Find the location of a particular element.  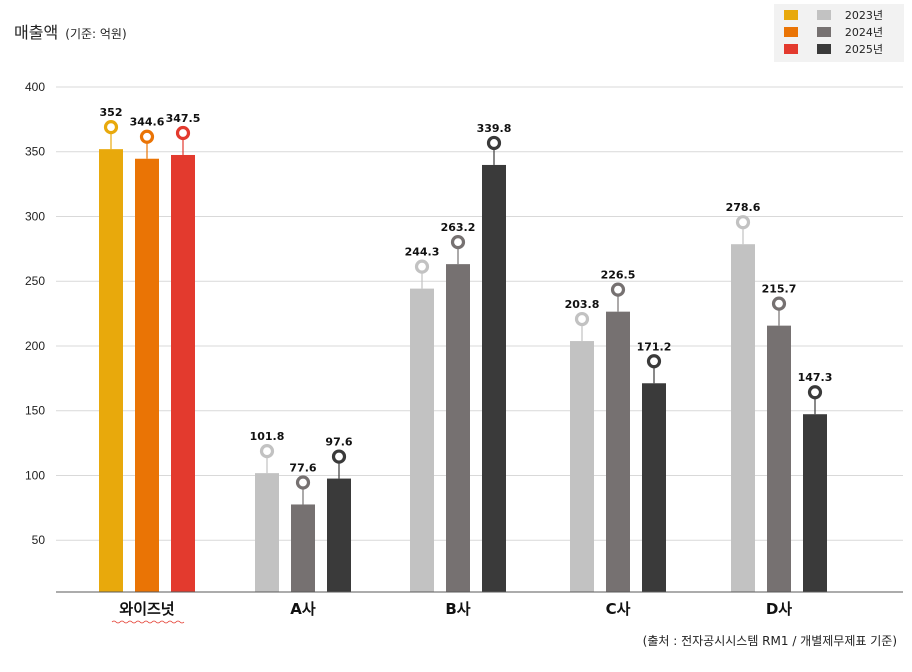

y-tick-label: 350 is located at coordinates (35, 152).